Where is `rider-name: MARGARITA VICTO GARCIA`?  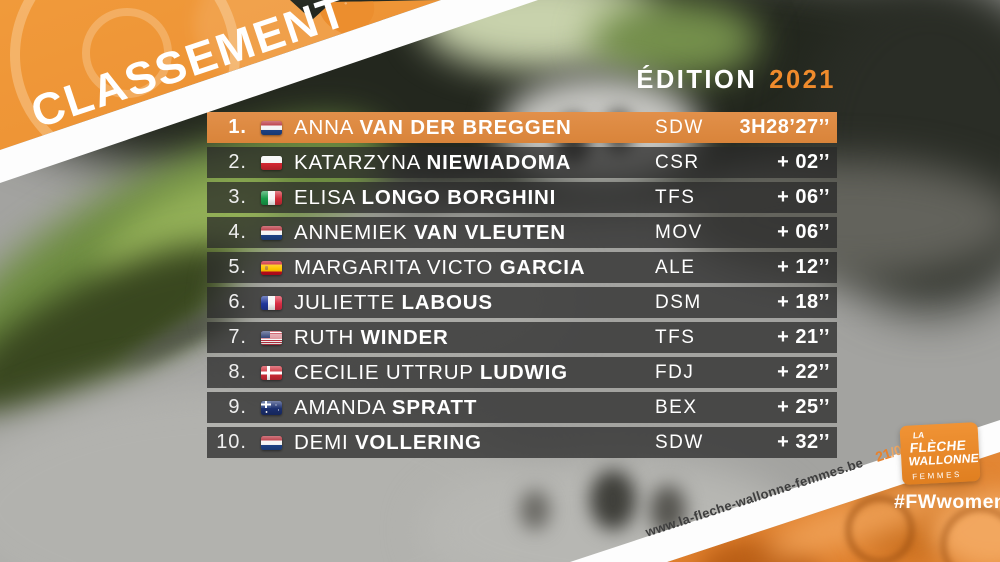 rider-name: MARGARITA VICTO GARCIA is located at coordinates (439, 268).